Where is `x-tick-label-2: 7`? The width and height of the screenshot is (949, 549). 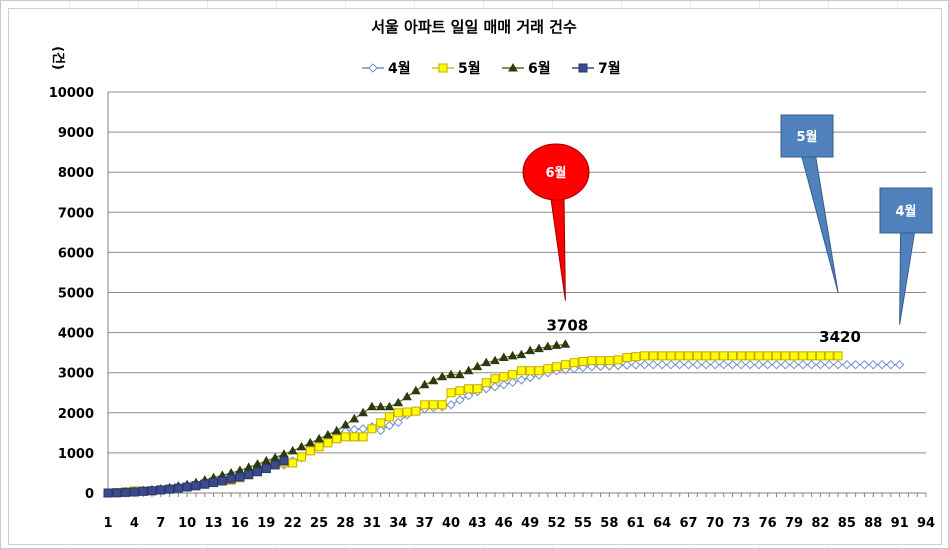
x-tick-label-2: 7 is located at coordinates (160, 523).